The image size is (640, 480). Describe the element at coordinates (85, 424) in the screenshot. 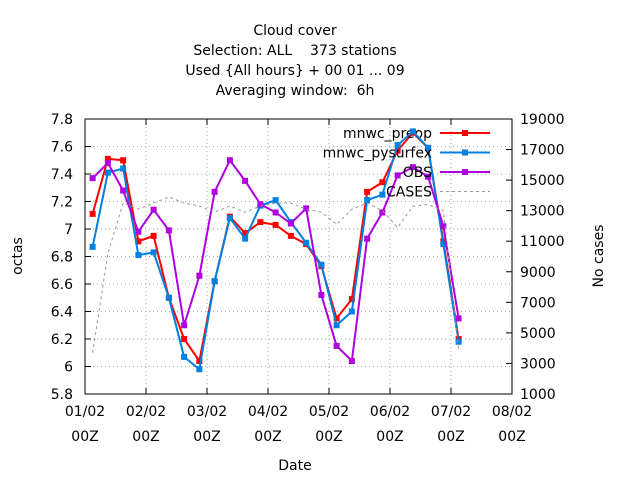

I see `x-tick-label: 01/02 00Z` at that location.